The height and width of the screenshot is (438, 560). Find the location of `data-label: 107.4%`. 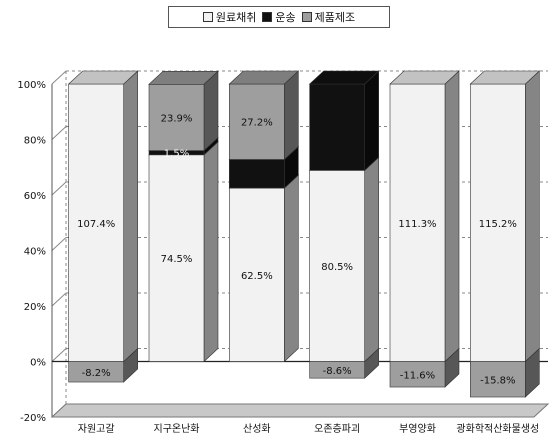

data-label: 107.4% is located at coordinates (96, 224).